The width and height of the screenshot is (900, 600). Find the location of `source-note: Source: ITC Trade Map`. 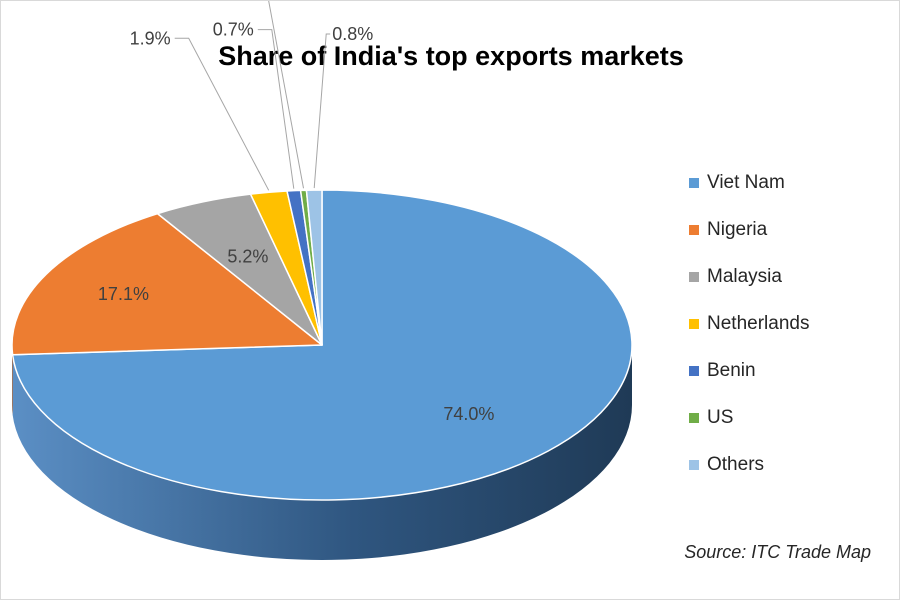

source-note: Source: ITC Trade Map is located at coordinates (777, 552).